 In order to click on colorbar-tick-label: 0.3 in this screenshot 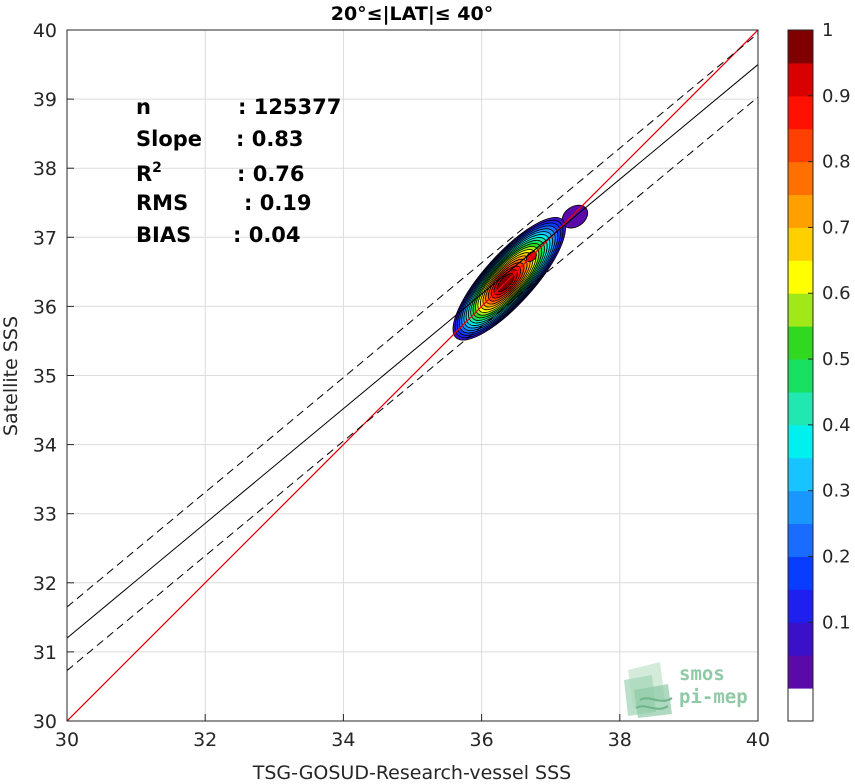, I will do `click(836, 491)`.